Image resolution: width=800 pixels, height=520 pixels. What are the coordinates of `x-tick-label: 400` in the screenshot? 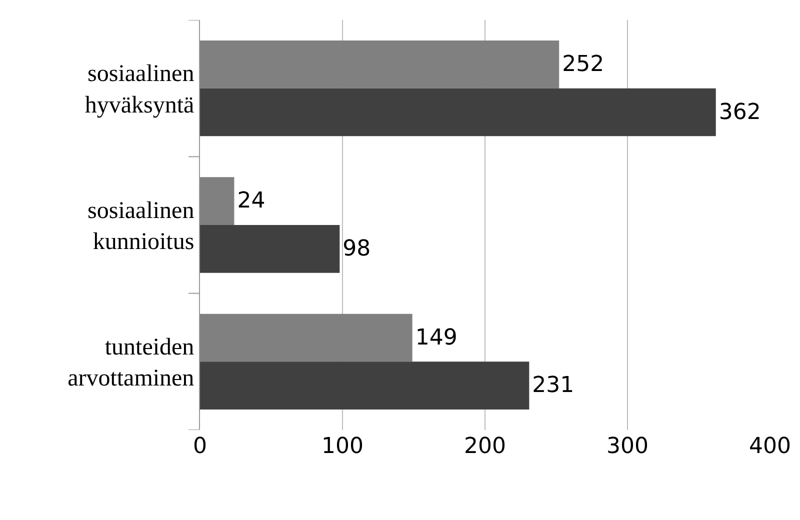 It's located at (770, 446).